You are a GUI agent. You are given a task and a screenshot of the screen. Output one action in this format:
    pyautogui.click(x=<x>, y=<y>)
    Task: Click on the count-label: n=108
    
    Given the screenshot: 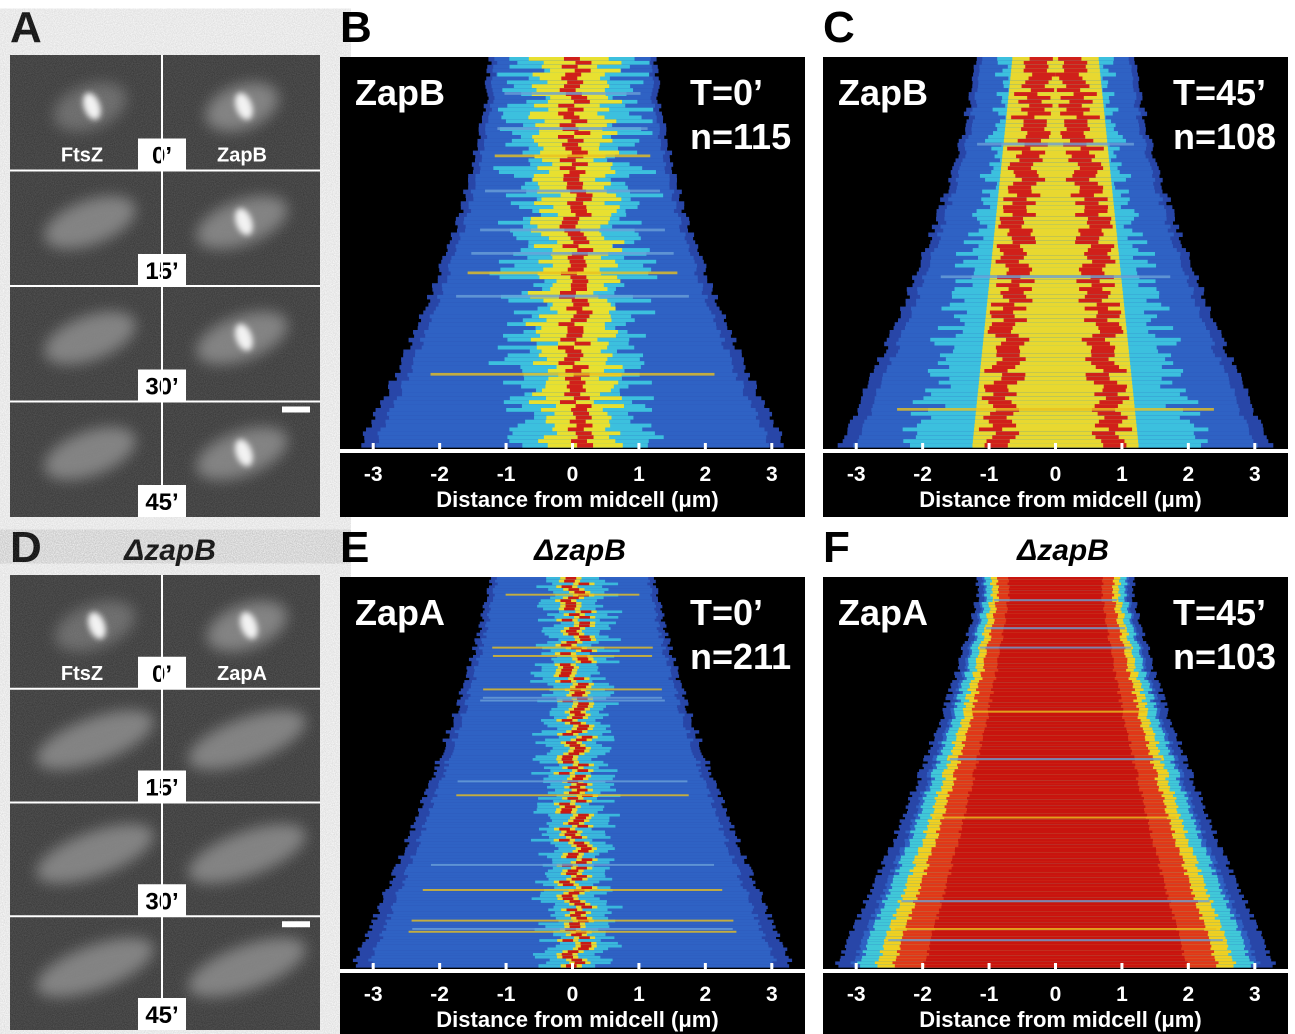 What is the action you would take?
    pyautogui.click(x=1224, y=136)
    